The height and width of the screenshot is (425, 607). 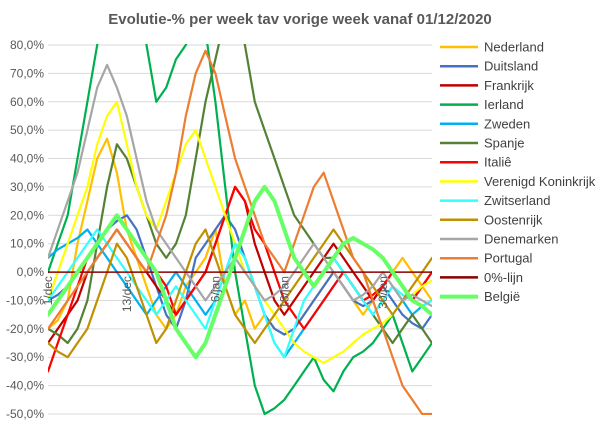 What do you see at coordinates (27, 102) in the screenshot?
I see `y-tick-label: 60,0%` at bounding box center [27, 102].